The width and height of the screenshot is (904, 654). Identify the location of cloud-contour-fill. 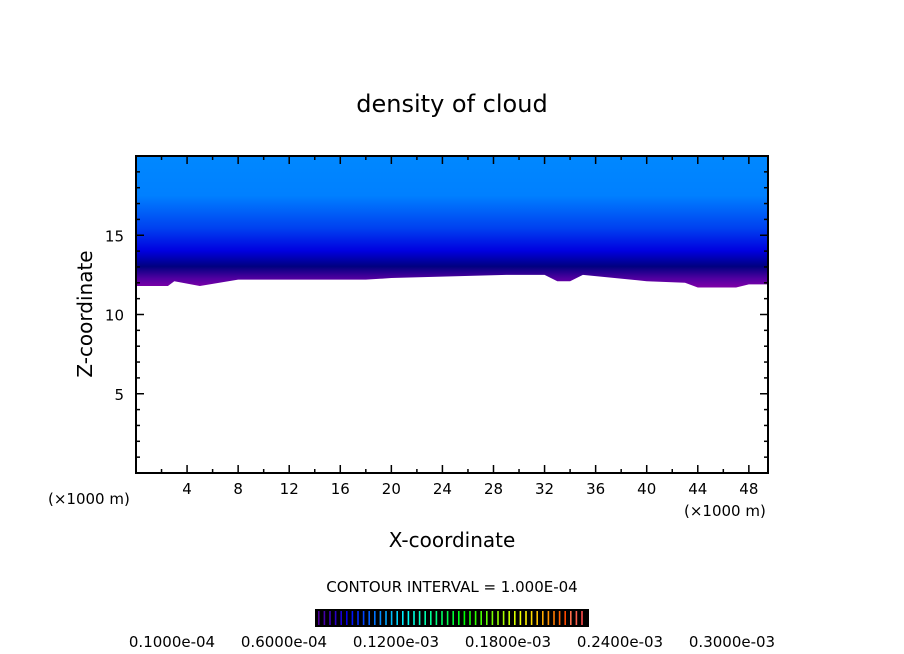
(452, 222).